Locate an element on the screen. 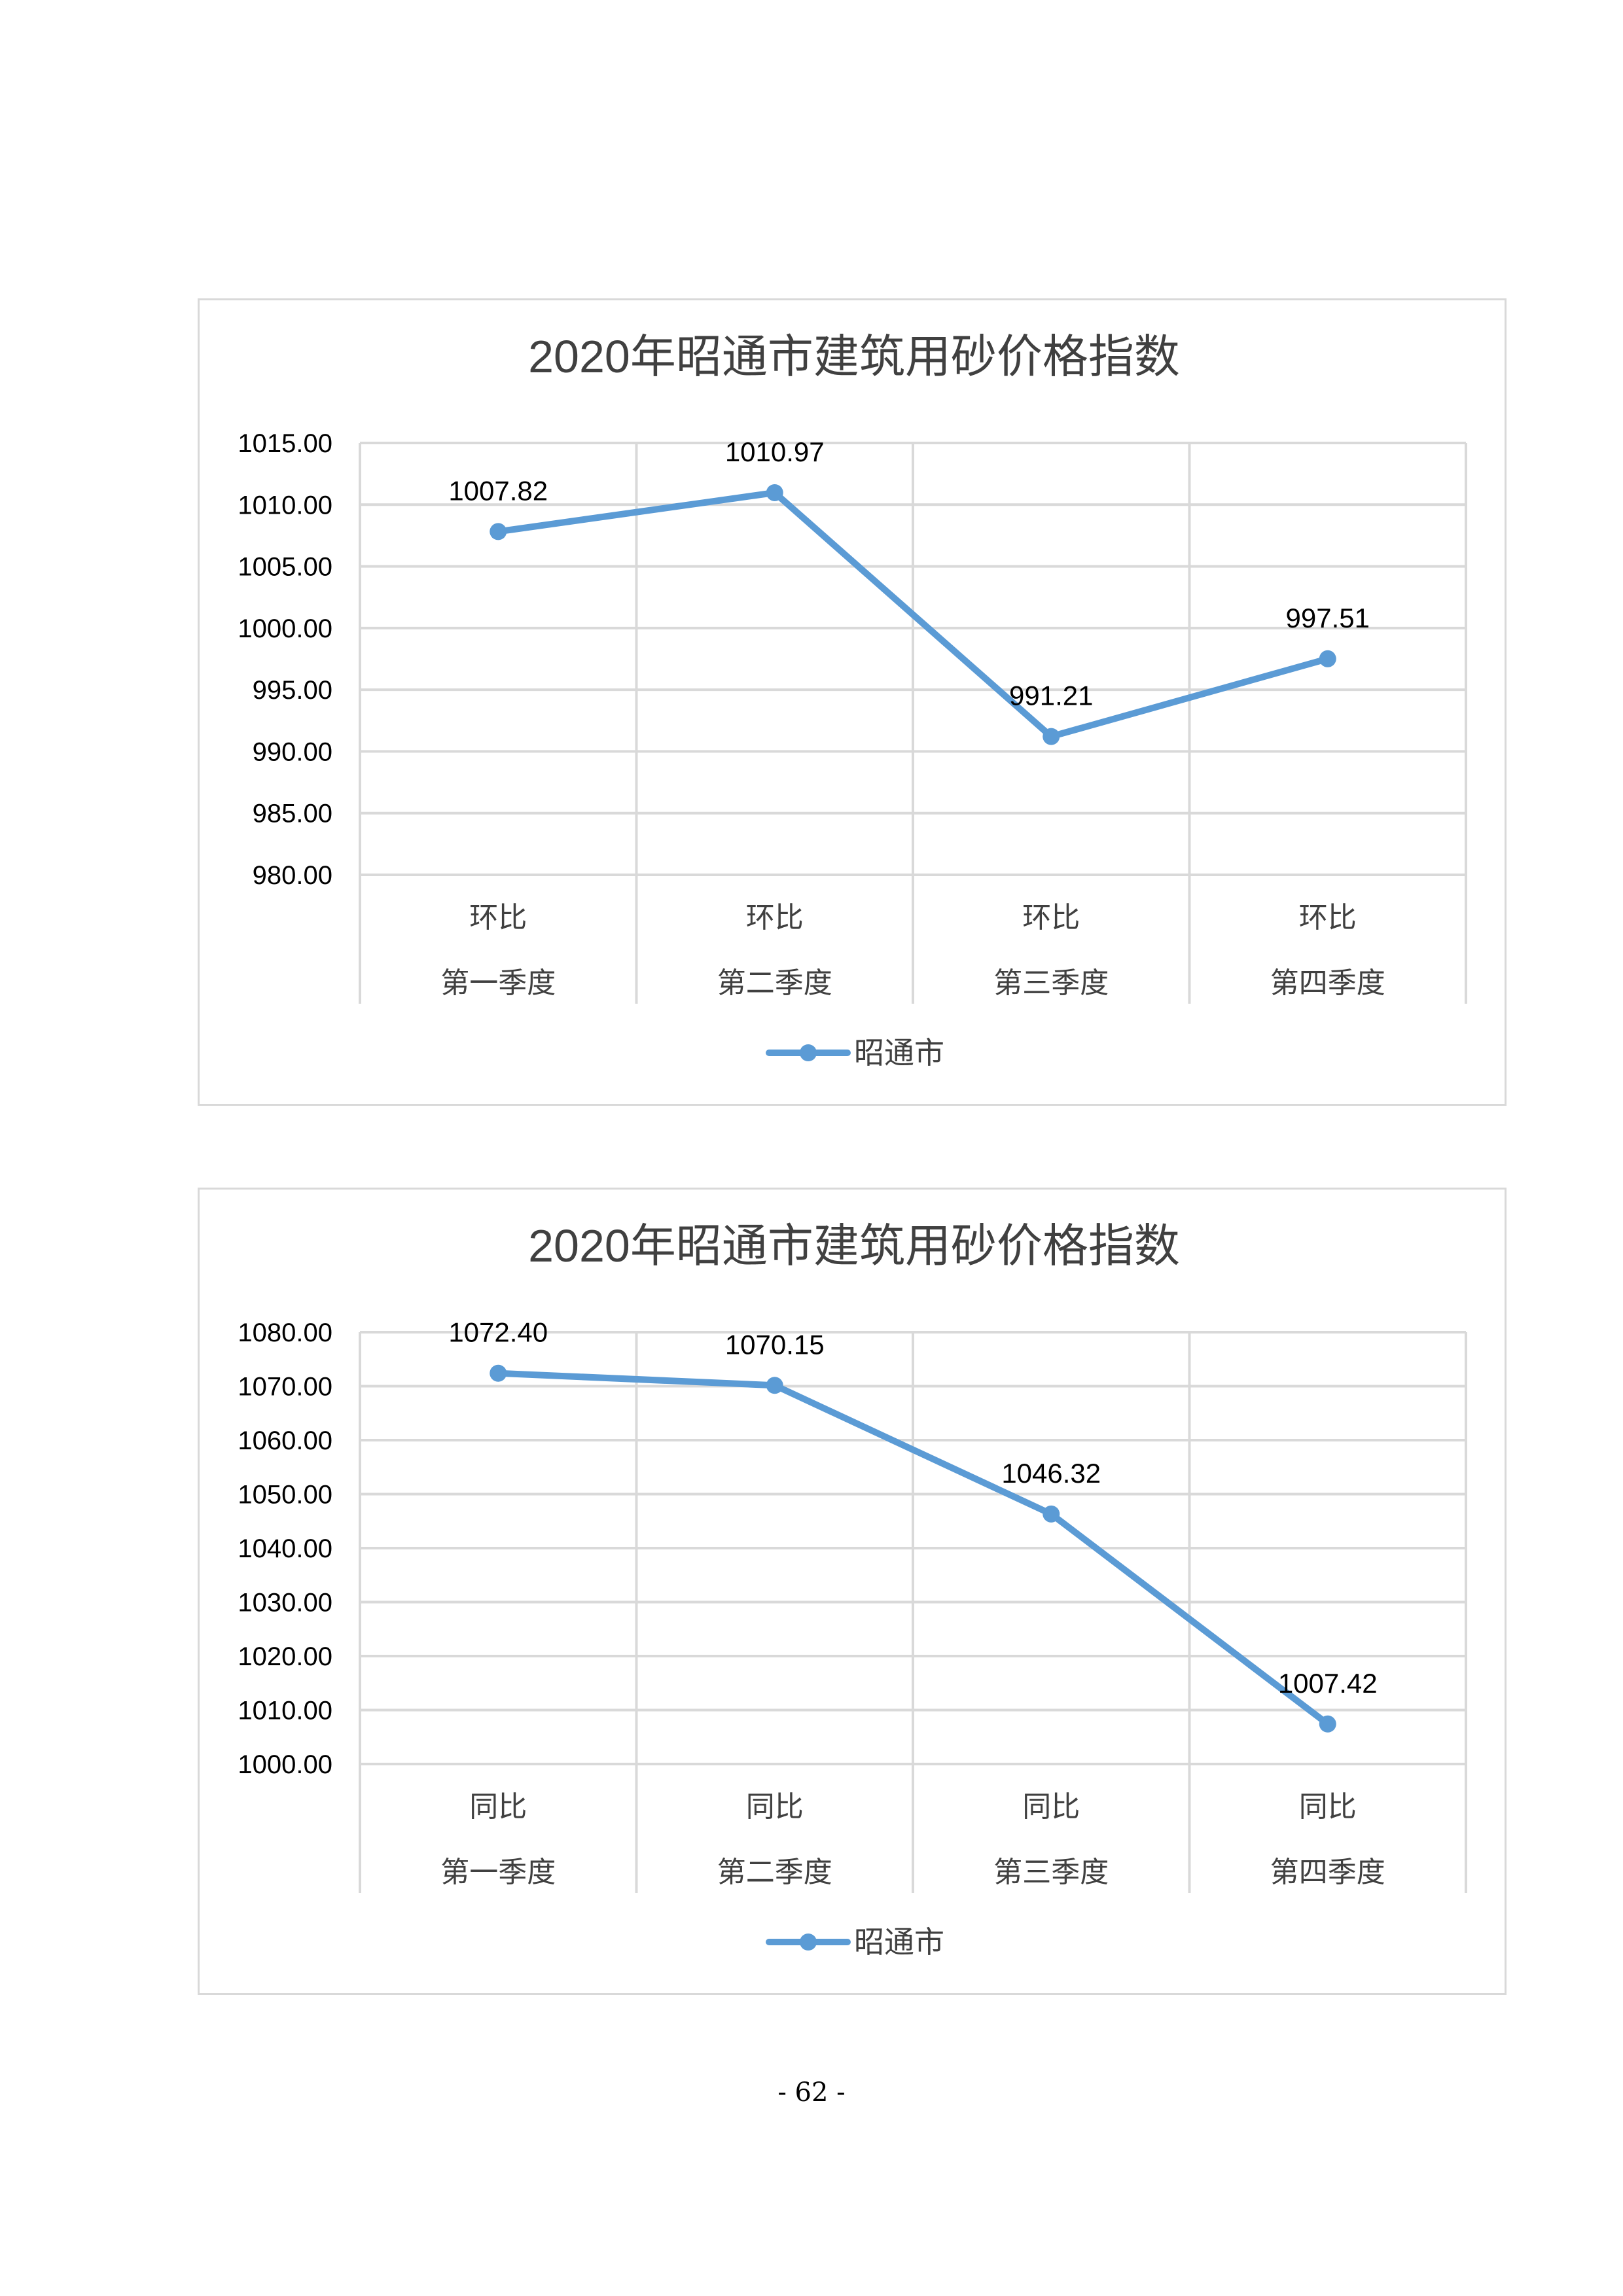  y-tick-label: 1050.00 is located at coordinates (285, 1495).